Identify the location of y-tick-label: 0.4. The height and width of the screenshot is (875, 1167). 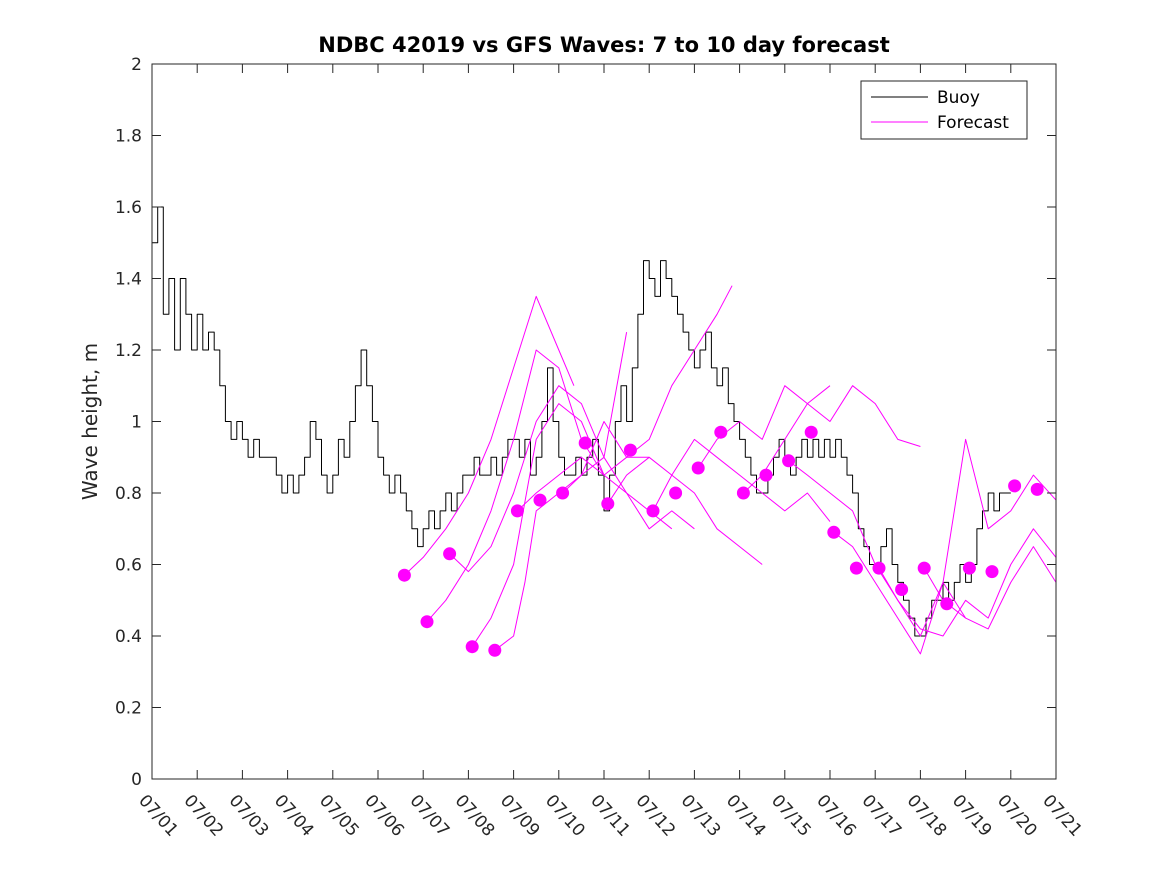
(128, 637).